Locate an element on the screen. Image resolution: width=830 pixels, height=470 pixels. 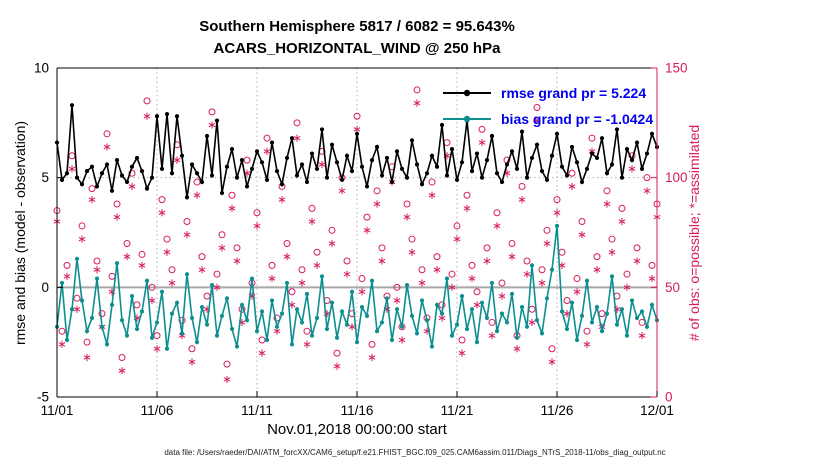
x-tick-label: 12/01 is located at coordinates (657, 410).